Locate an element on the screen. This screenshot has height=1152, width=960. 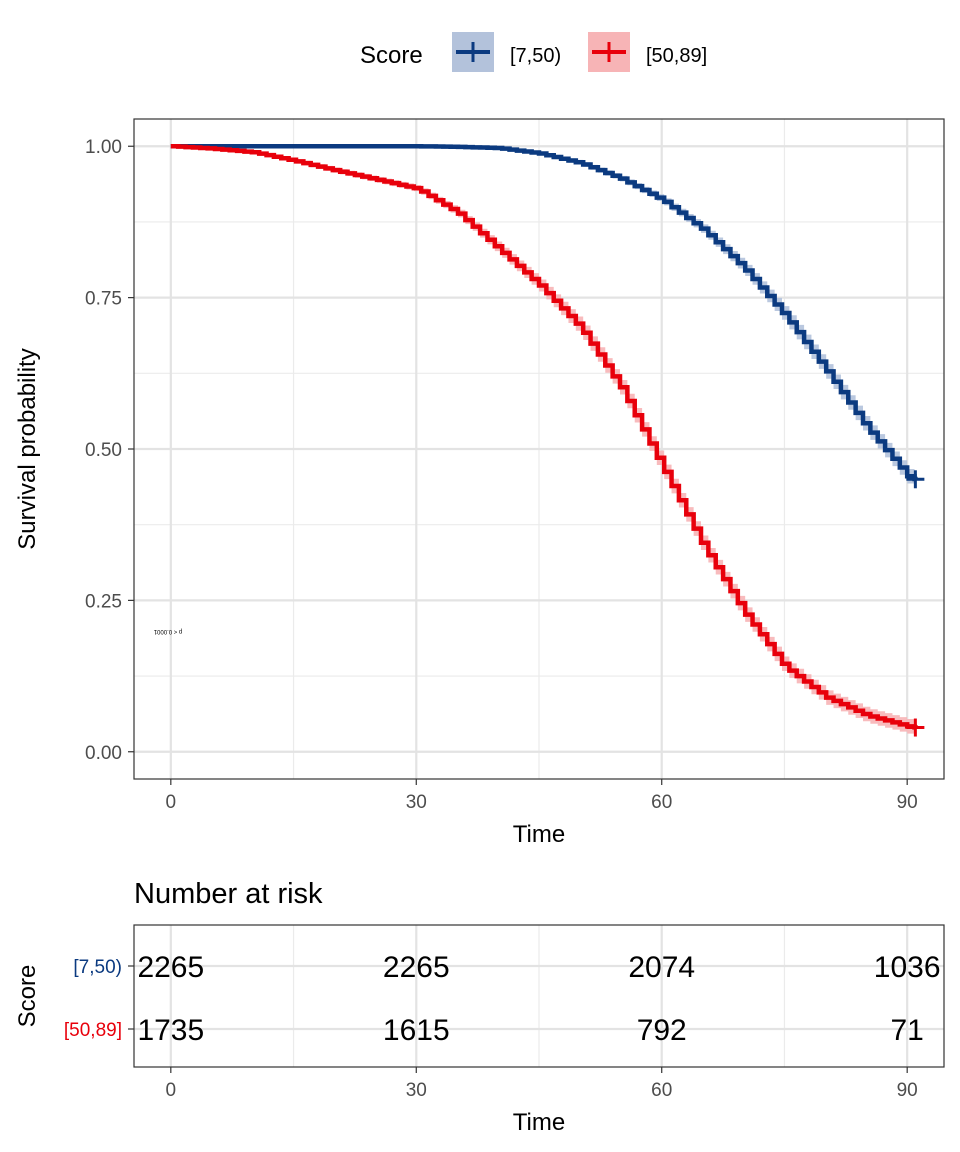
p-value-annotation: p < 0.0001 is located at coordinates (167, 631).